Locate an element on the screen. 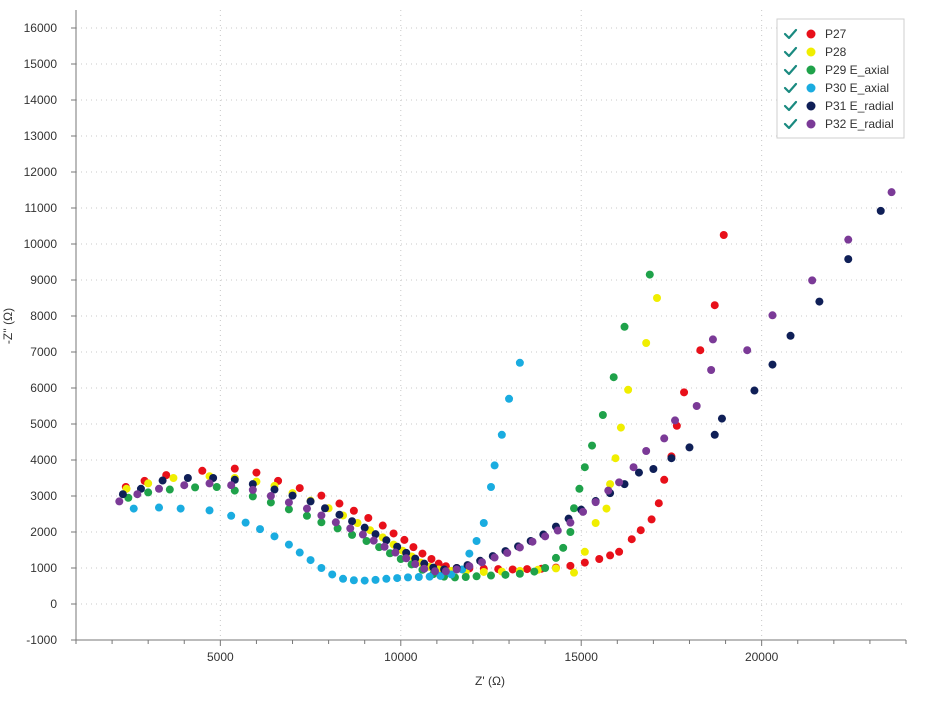 The width and height of the screenshot is (926, 704). y-tick-label: 2000 is located at coordinates (43, 532).